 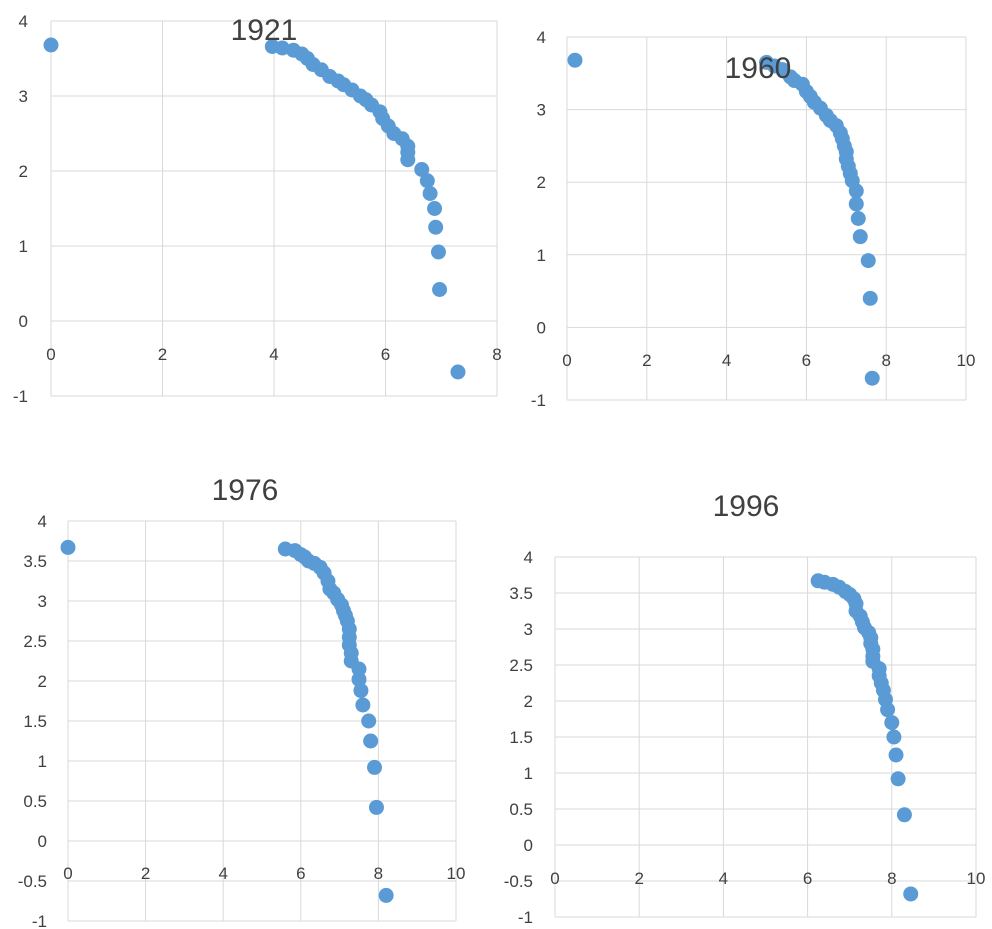 What do you see at coordinates (758, 68) in the screenshot?
I see `chart-title: 1960` at bounding box center [758, 68].